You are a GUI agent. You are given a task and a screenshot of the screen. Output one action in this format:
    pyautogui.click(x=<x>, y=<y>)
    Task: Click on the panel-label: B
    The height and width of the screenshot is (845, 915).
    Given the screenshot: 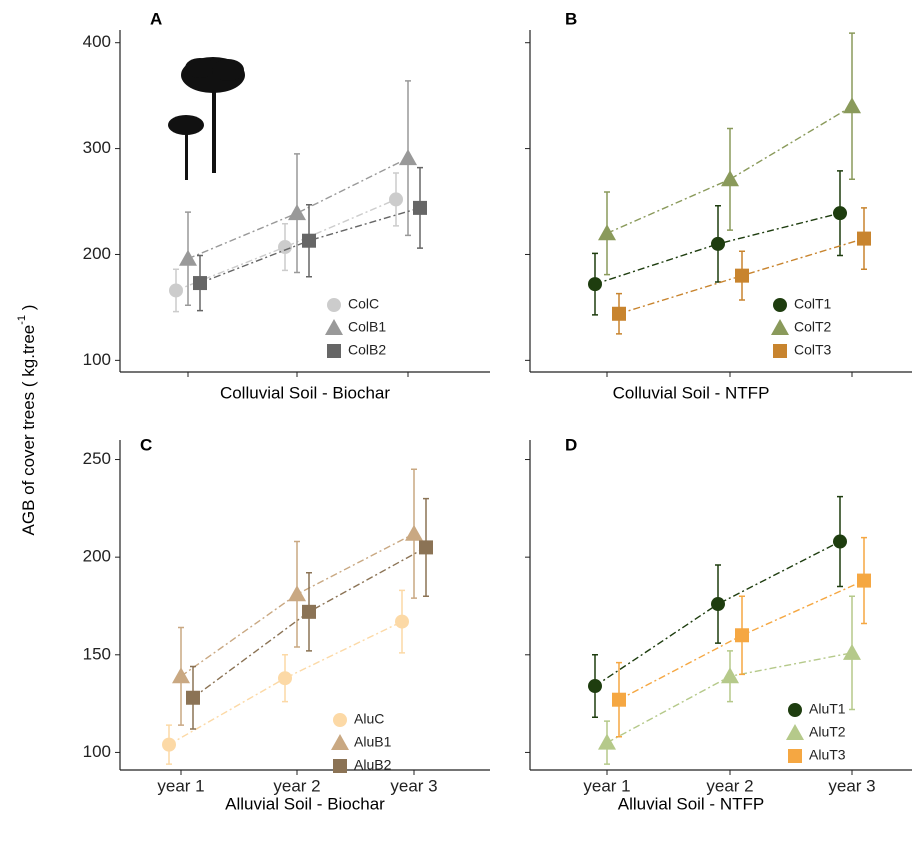 What is the action you would take?
    pyautogui.click(x=571, y=18)
    